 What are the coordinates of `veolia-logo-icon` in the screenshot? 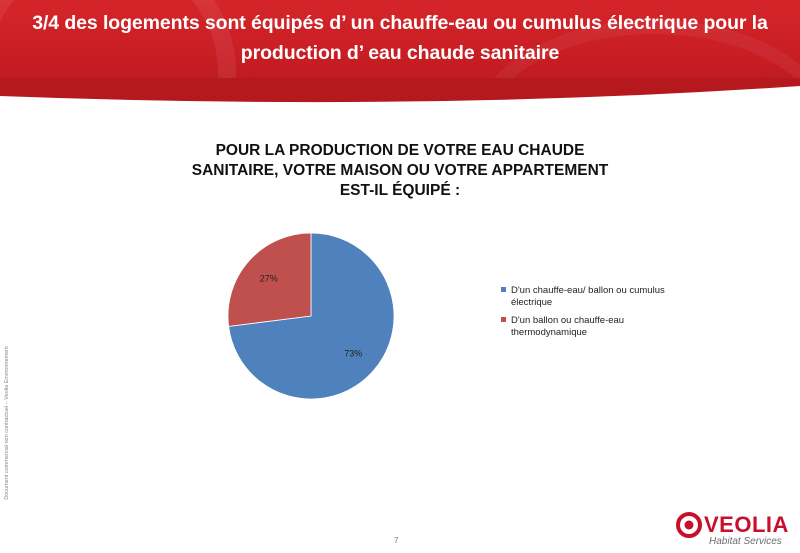 It's located at (689, 525).